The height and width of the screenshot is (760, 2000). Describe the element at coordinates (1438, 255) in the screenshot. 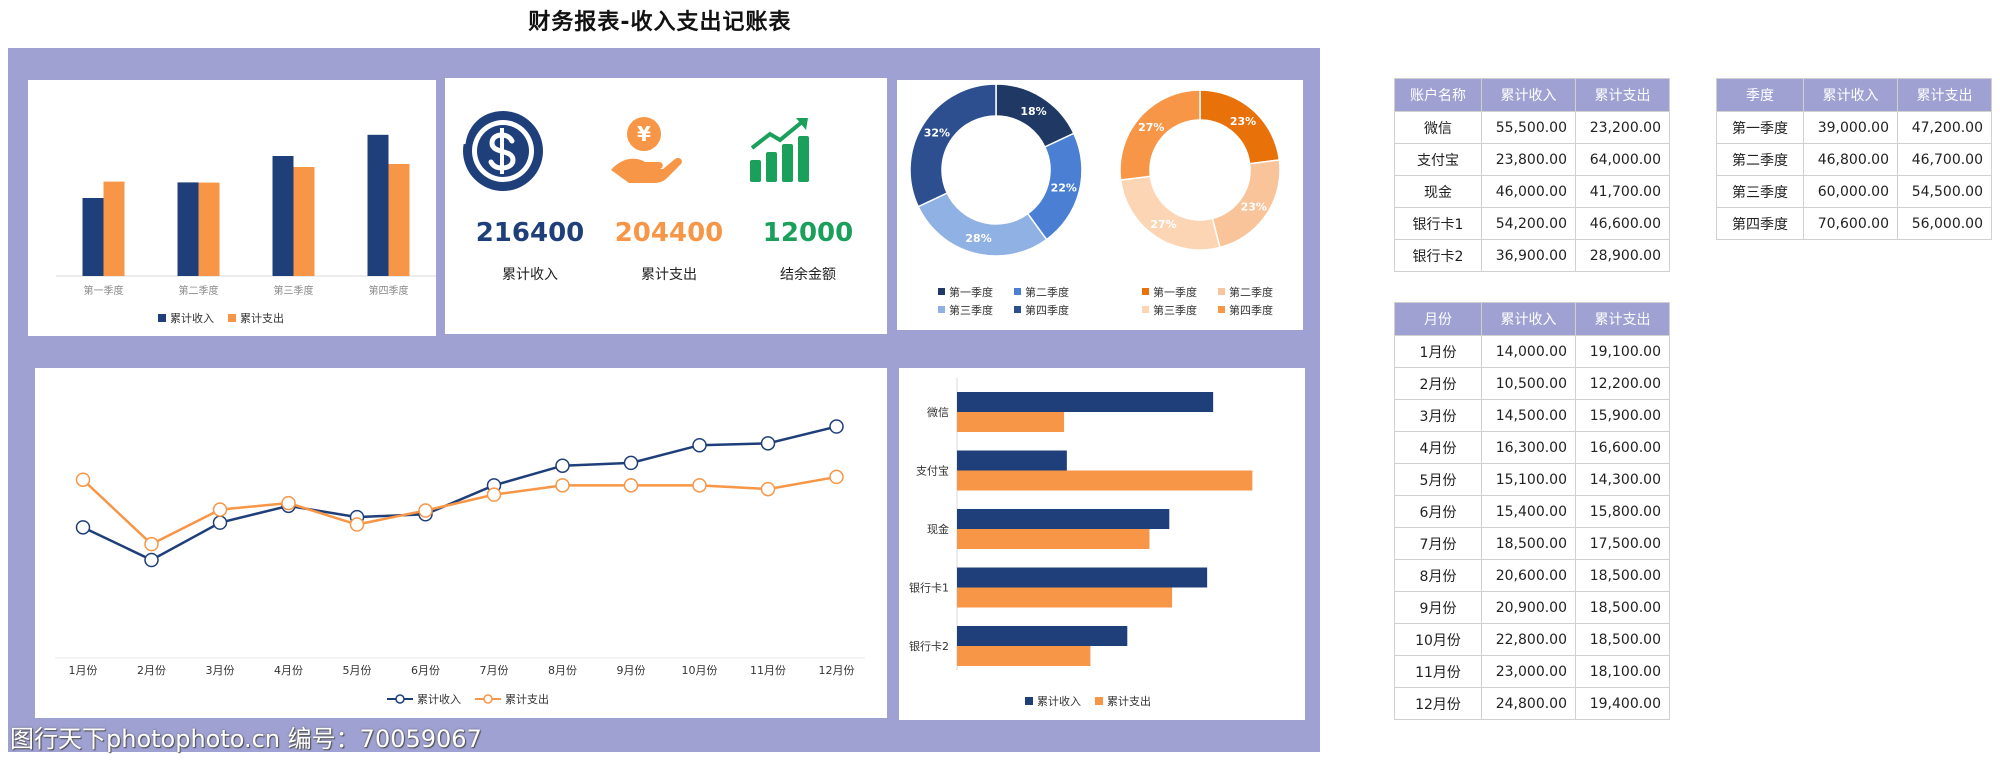

I see `account-table-cell: 银行卡2` at that location.